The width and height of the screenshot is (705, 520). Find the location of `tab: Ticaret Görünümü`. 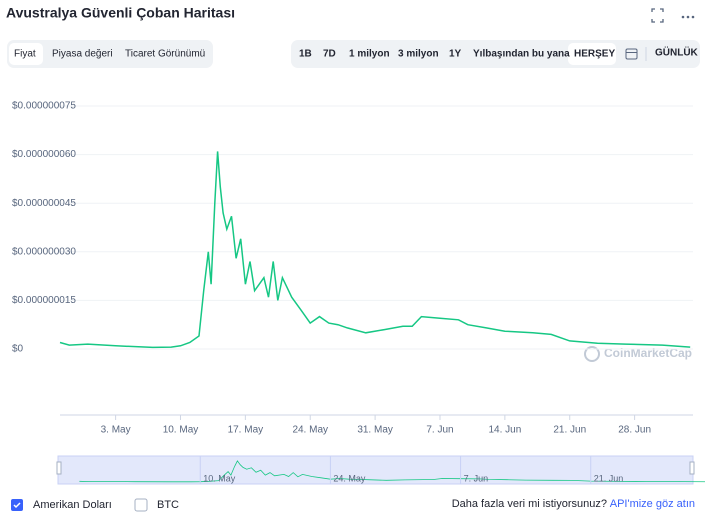

tab: Ticaret Görünümü is located at coordinates (165, 54).